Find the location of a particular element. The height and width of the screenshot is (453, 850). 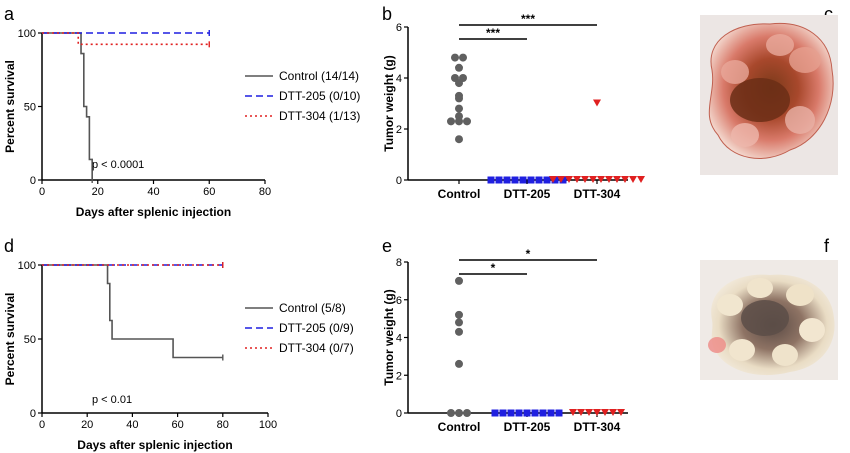

p-value-annotation: p < 0.01 is located at coordinates (112, 400).